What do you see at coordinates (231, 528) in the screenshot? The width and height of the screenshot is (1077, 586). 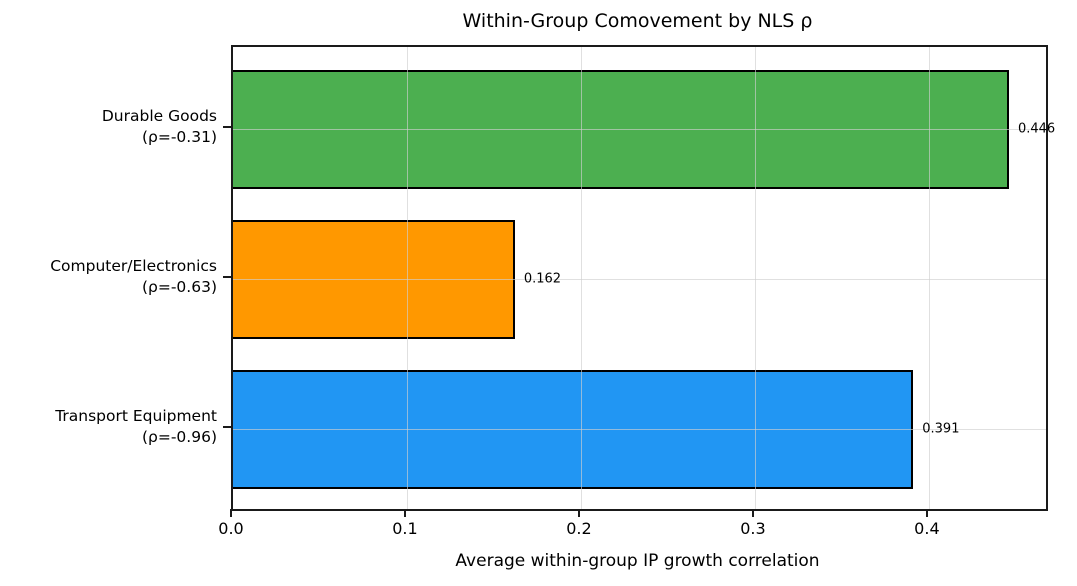 I see `x-tick-label: 0.0` at bounding box center [231, 528].